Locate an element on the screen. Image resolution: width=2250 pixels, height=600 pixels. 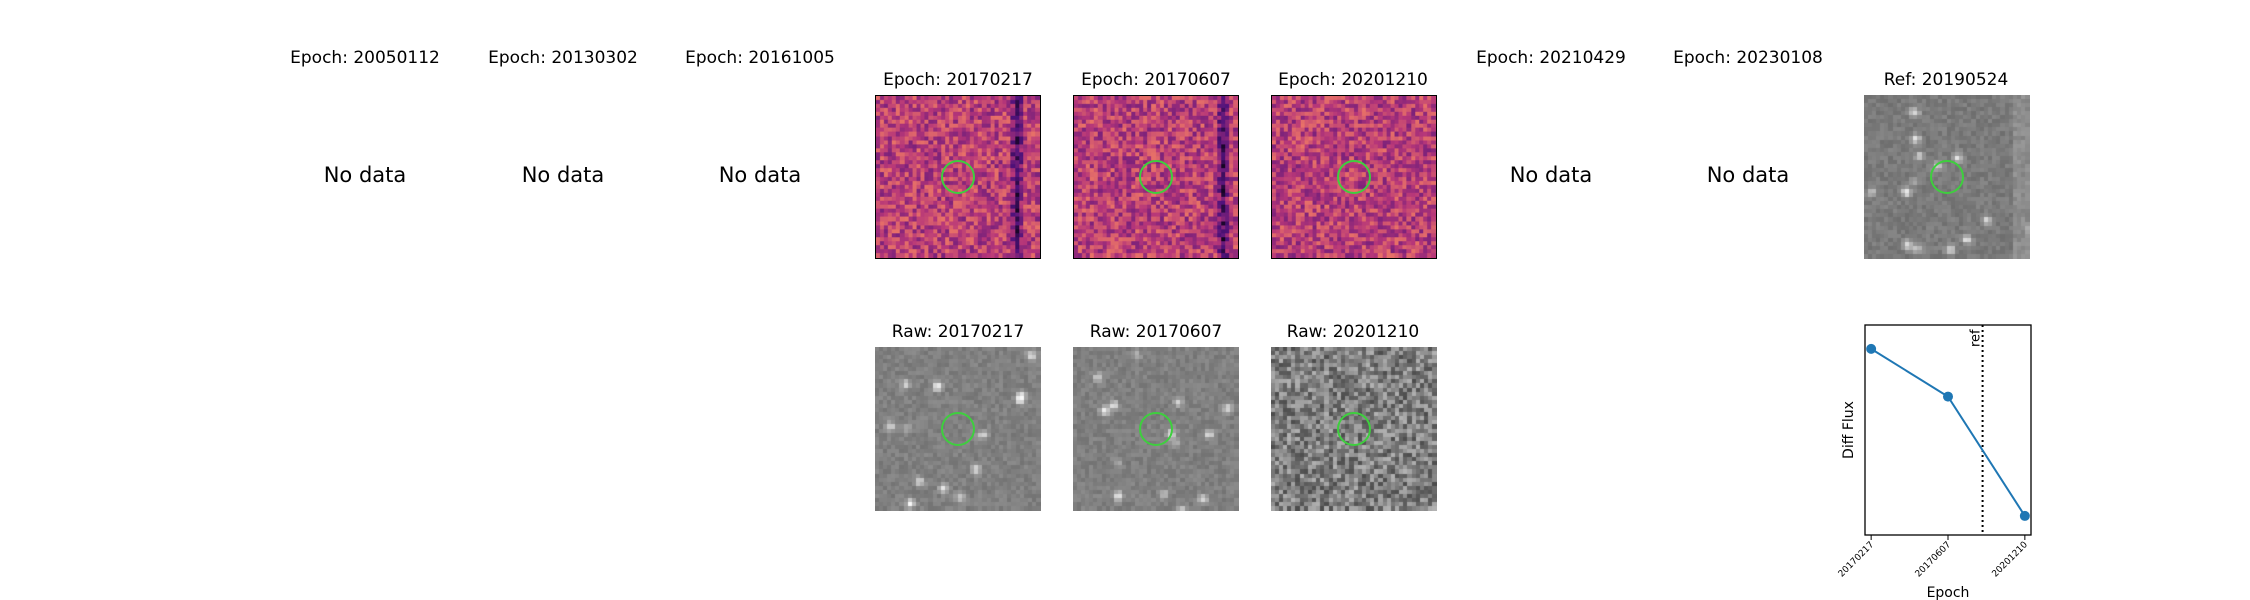
x-tick-label: 20170217 is located at coordinates (1856, 559).